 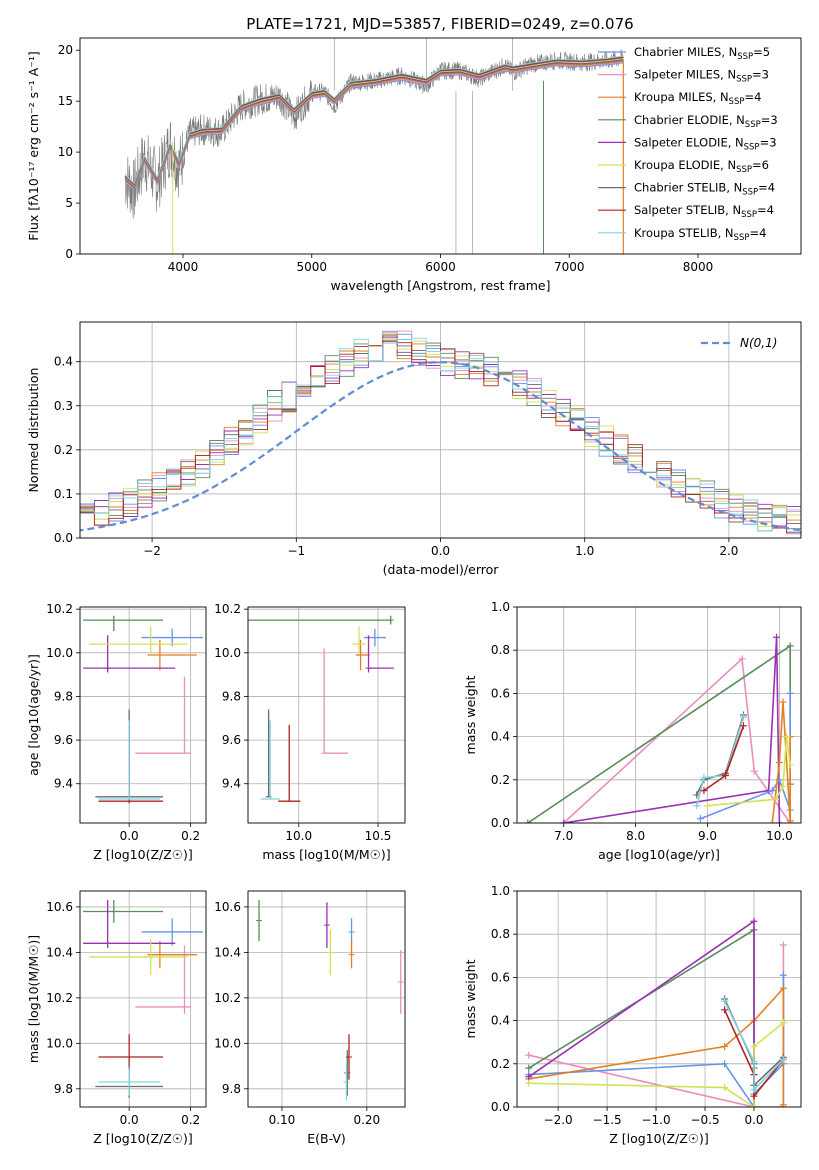 I want to click on legend-suffix: =3, so click(x=769, y=120).